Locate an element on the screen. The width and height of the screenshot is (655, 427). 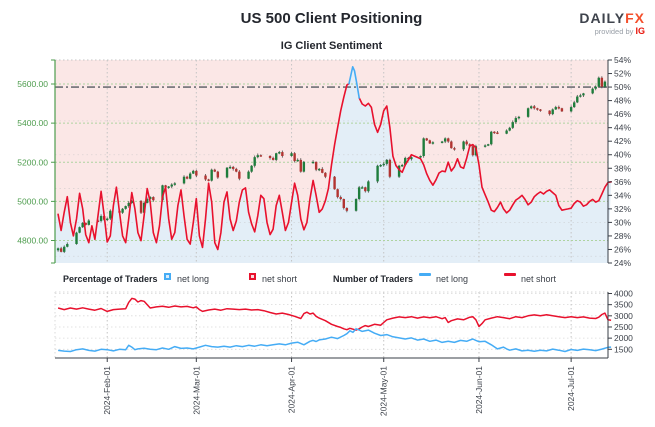
count-tick-label: 3000 is located at coordinates (623, 316).